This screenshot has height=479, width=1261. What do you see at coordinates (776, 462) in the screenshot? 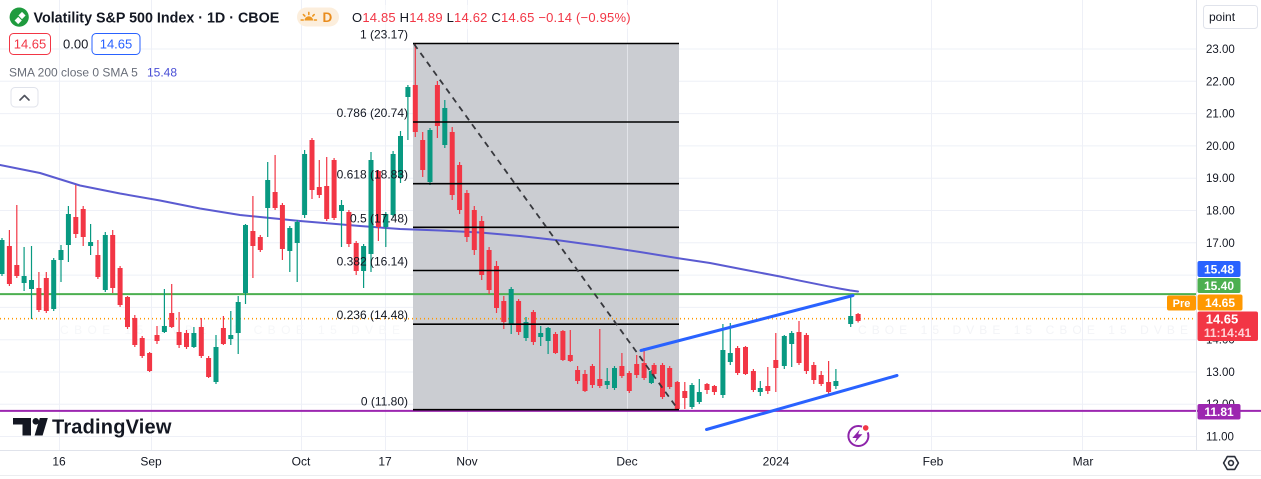
I see `svg-text: 2024` at bounding box center [776, 462].